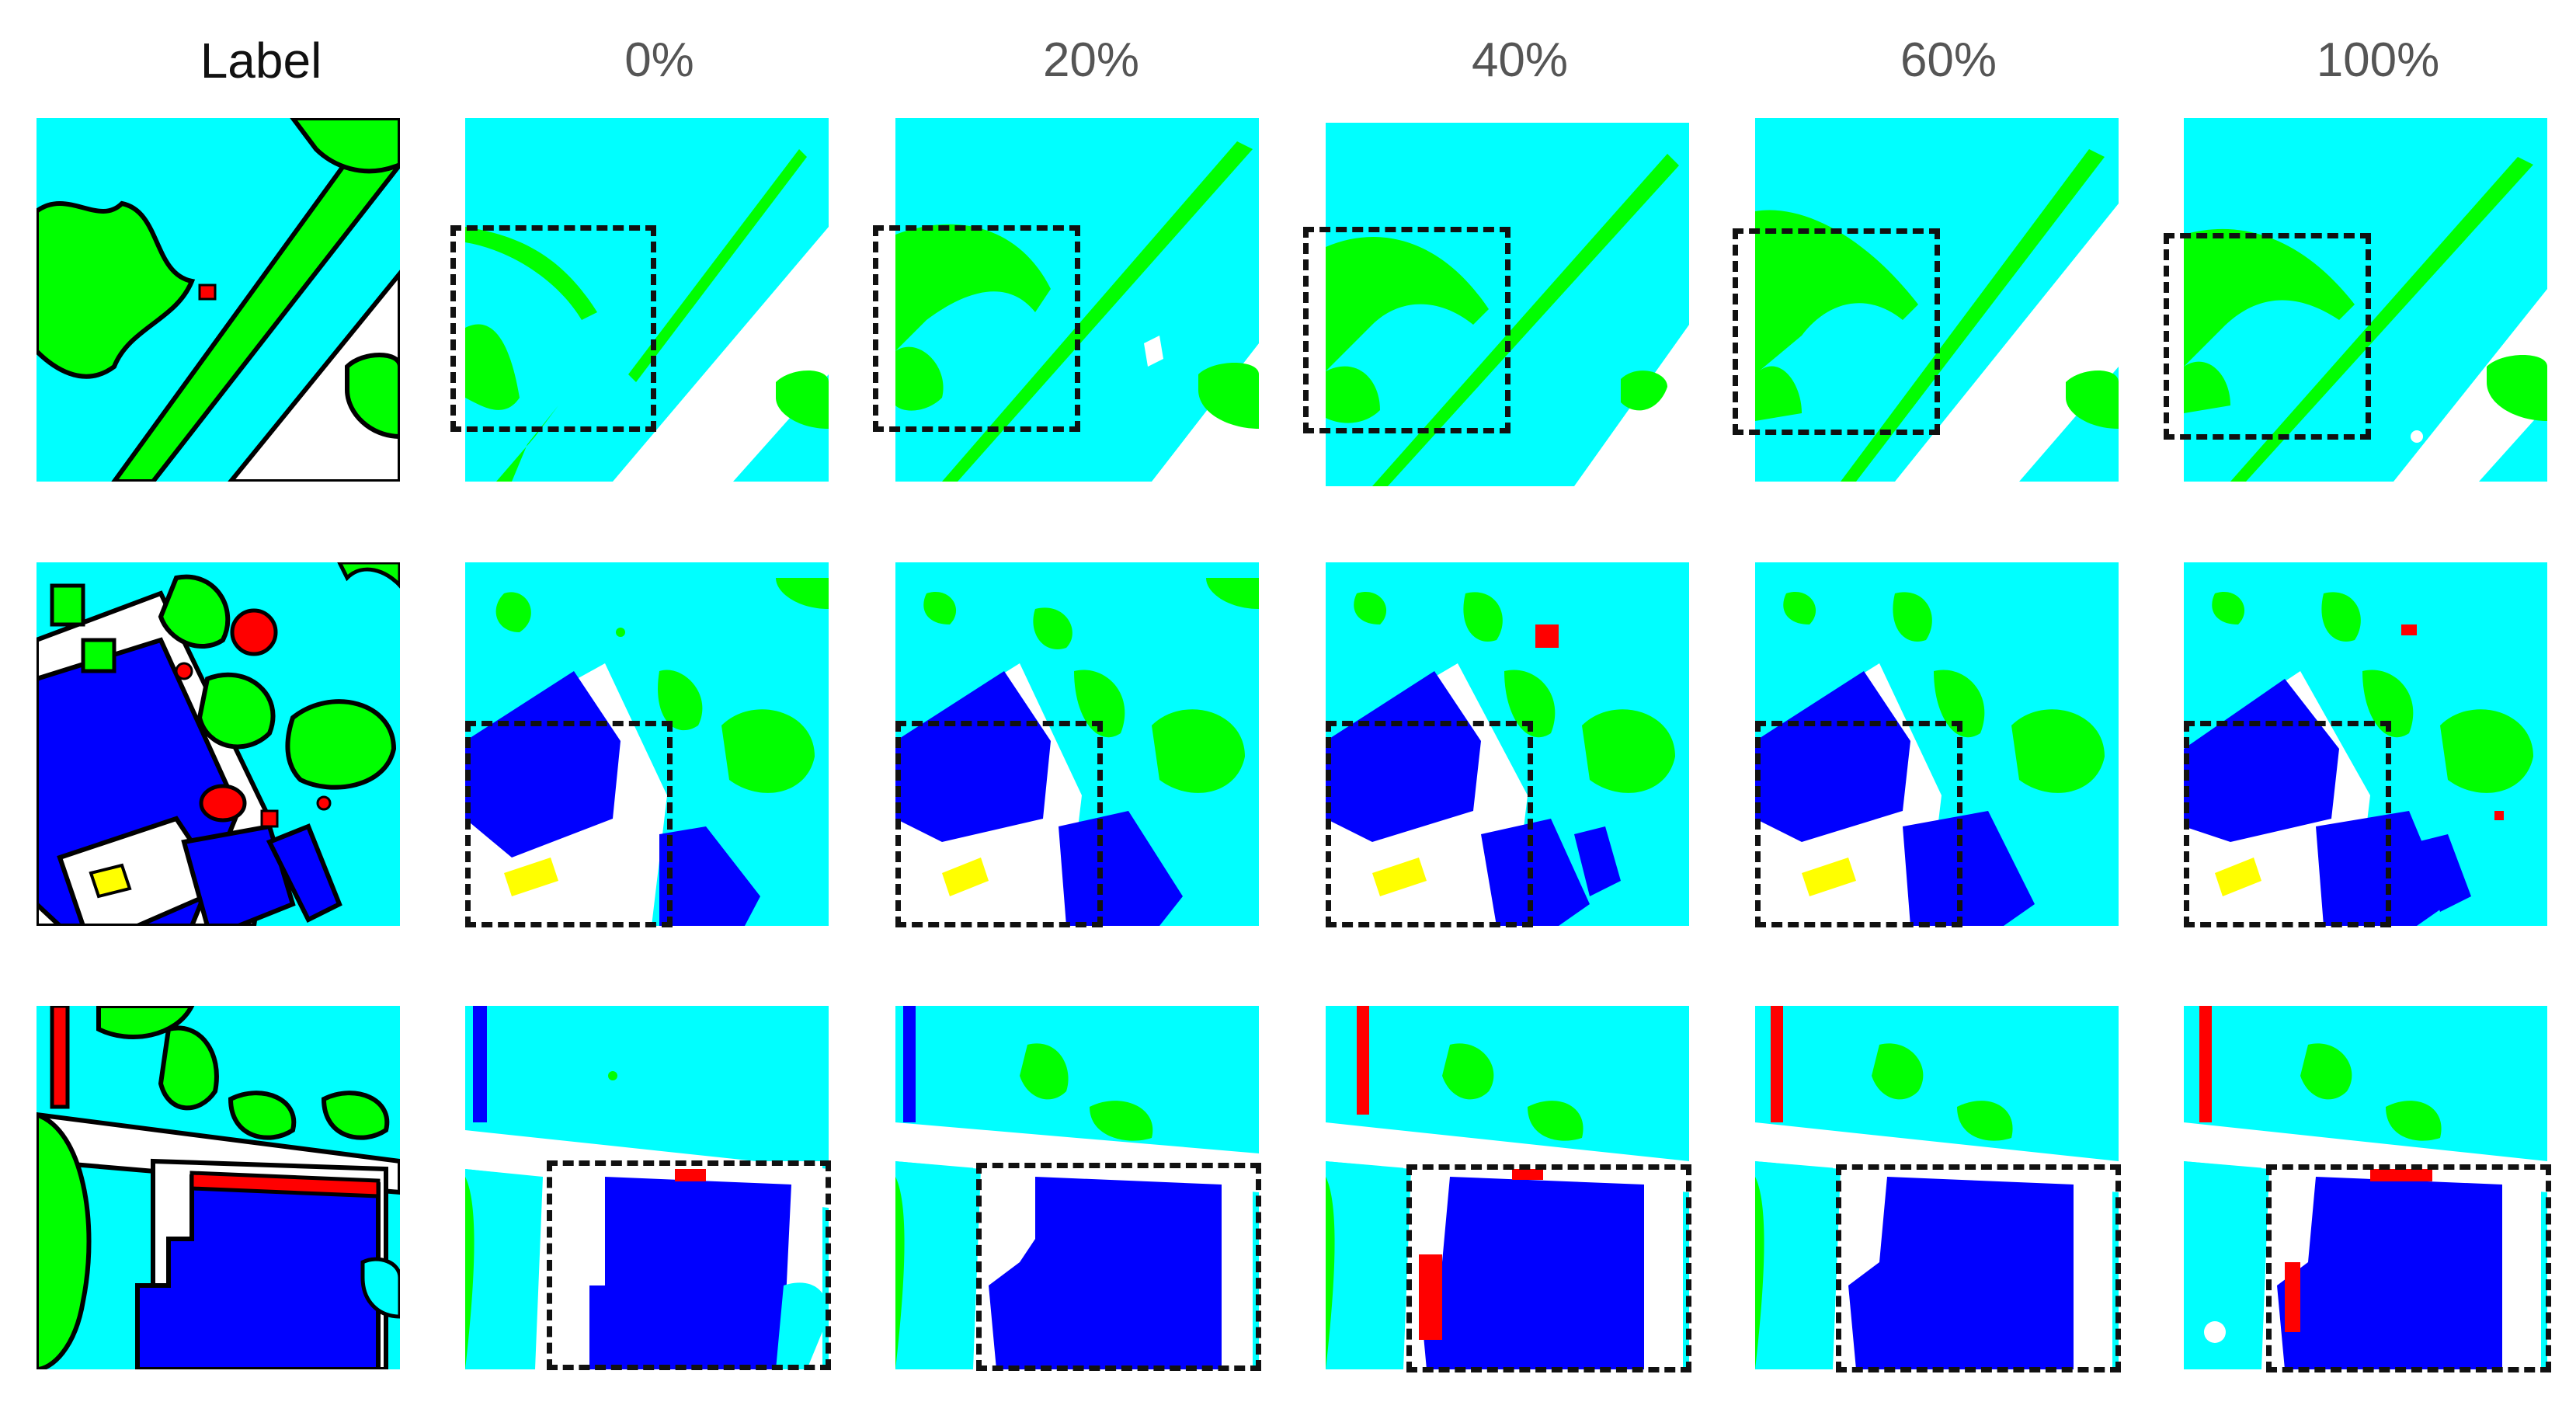 This screenshot has width=2576, height=1402. I want to click on row2-highlight-box-100-percent, so click(2287, 824).